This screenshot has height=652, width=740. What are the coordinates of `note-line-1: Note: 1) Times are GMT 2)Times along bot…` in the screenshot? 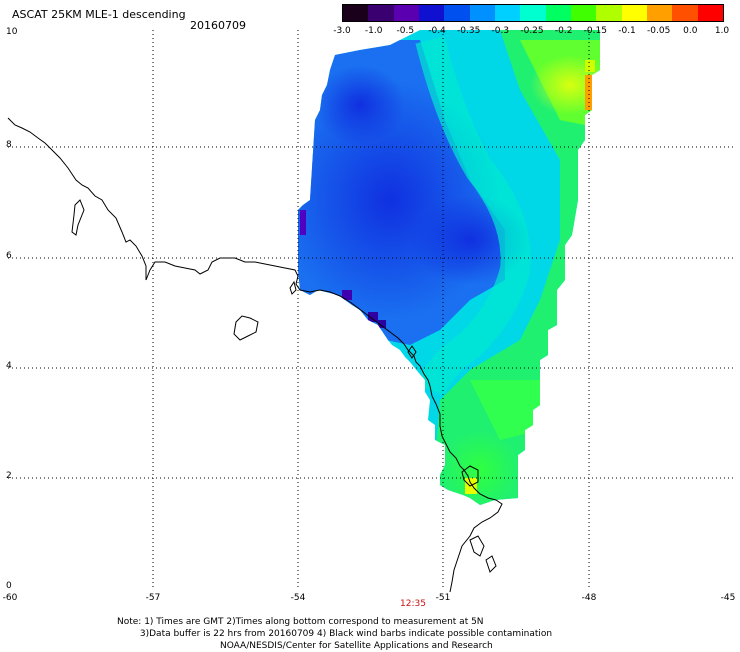 It's located at (300, 622).